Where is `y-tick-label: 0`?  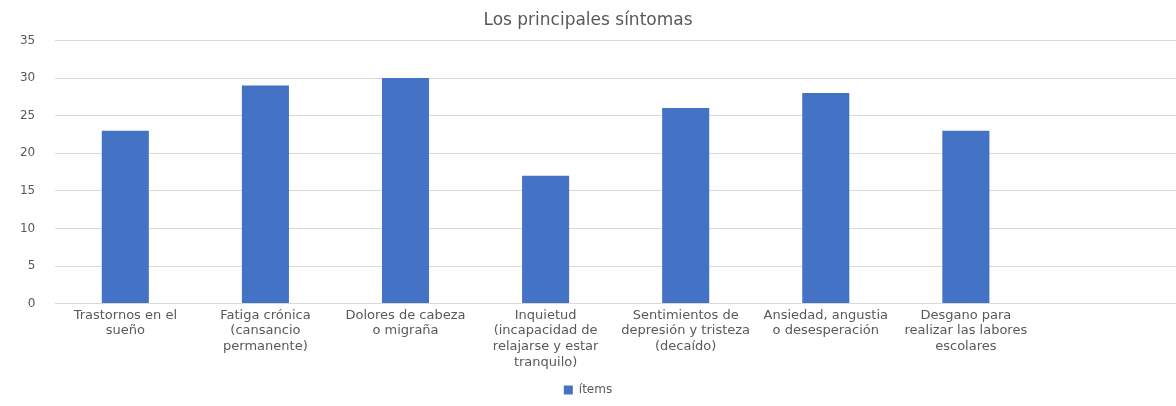 y-tick-label: 0 is located at coordinates (31, 302).